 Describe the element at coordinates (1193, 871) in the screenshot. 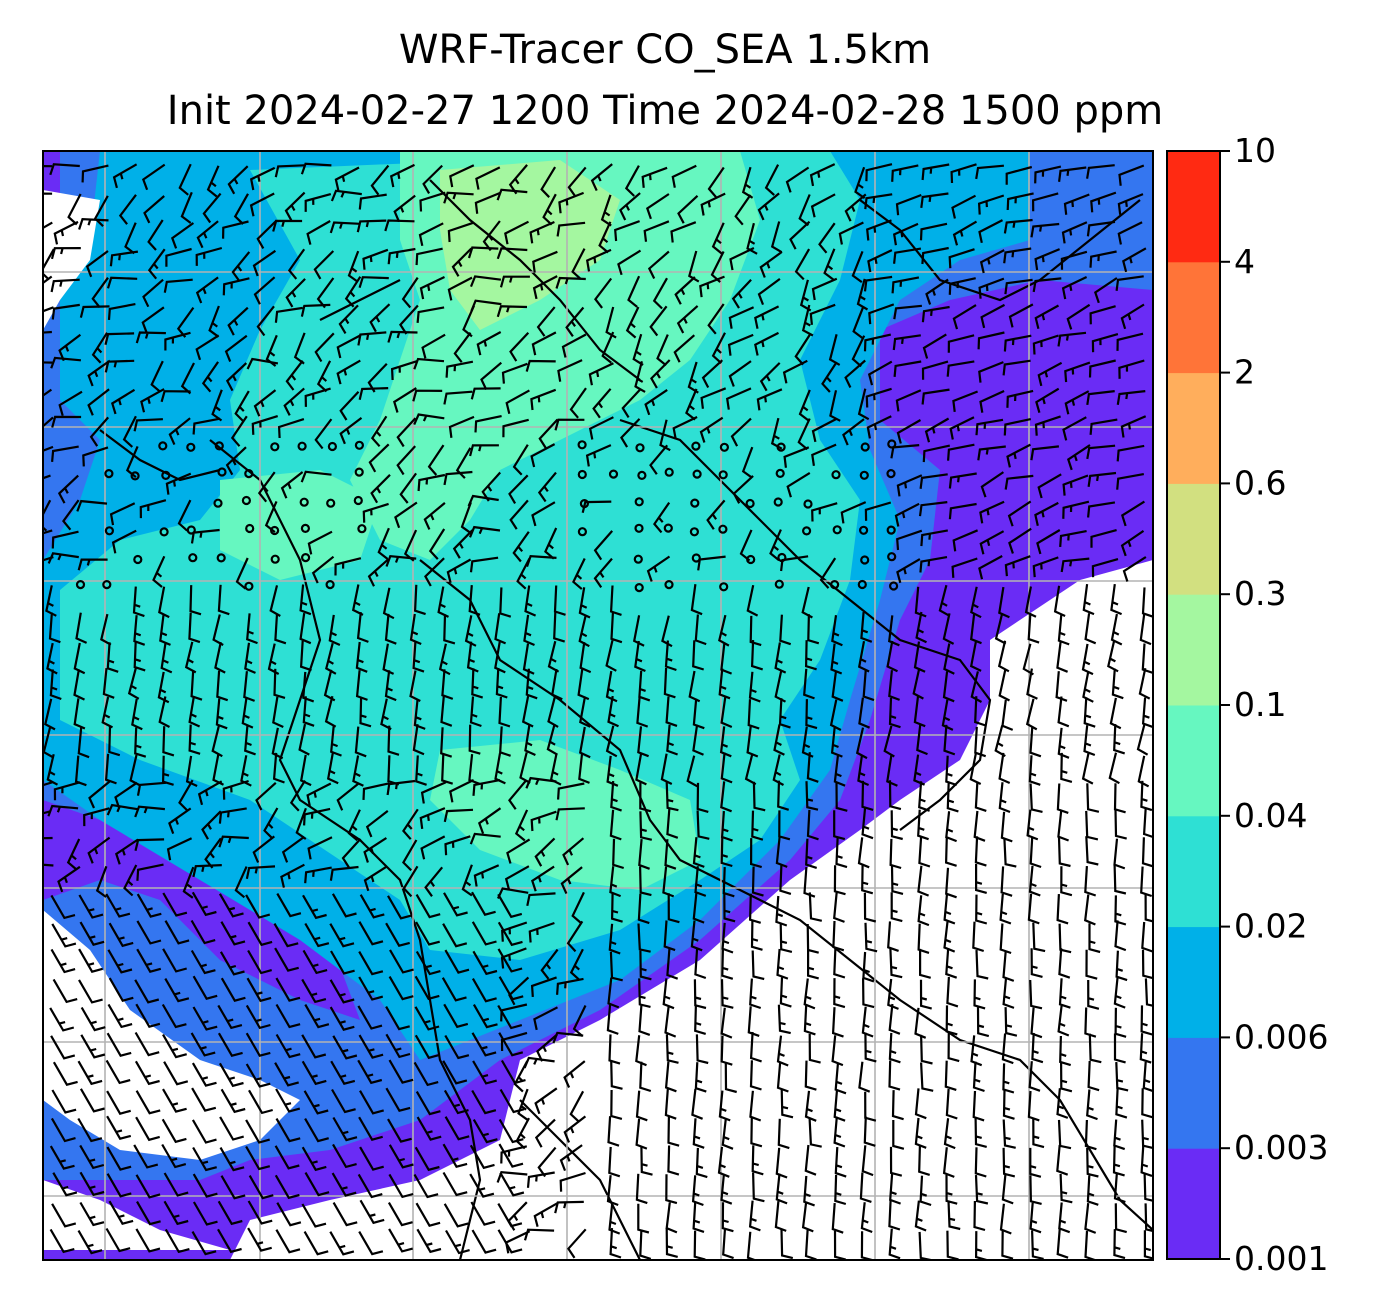

I see `colorbar-segment` at that location.